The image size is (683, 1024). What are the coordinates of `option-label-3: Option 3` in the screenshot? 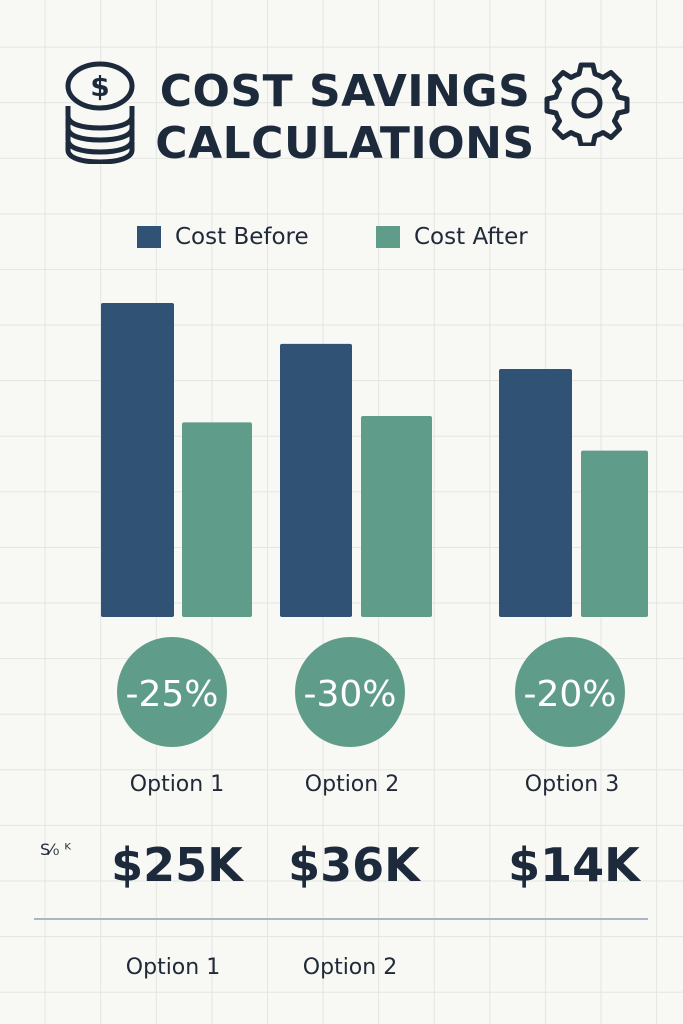 It's located at (572, 784).